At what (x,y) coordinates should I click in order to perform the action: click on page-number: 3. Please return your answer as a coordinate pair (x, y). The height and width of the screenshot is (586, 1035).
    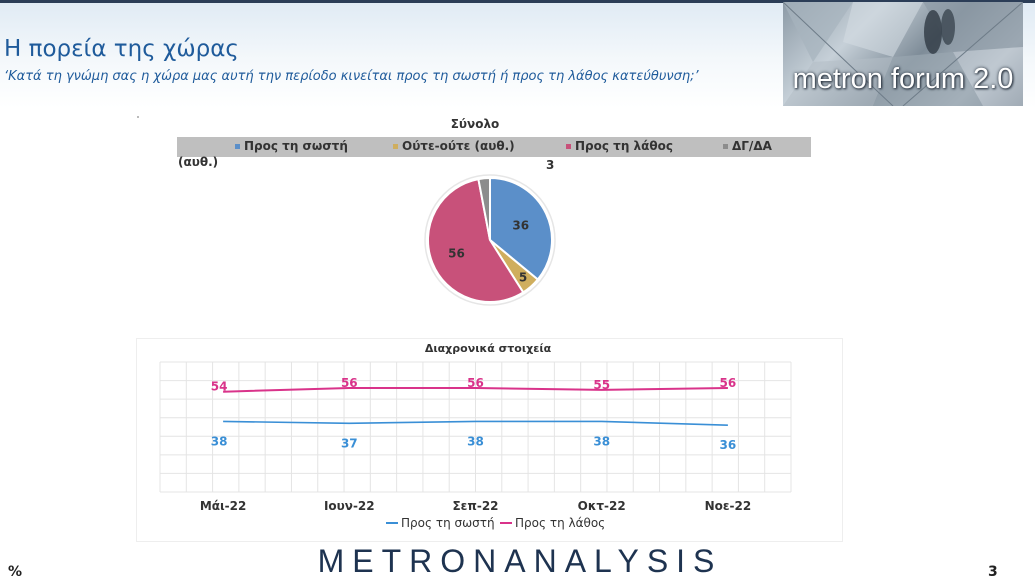
    Looking at the image, I should click on (993, 572).